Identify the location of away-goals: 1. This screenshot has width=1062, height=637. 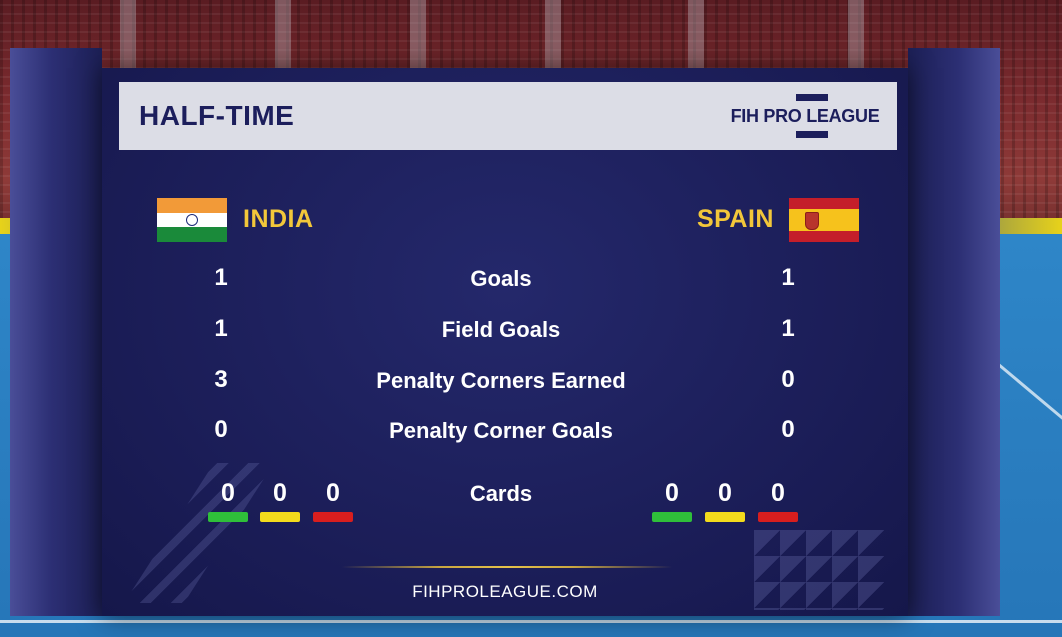
(788, 277).